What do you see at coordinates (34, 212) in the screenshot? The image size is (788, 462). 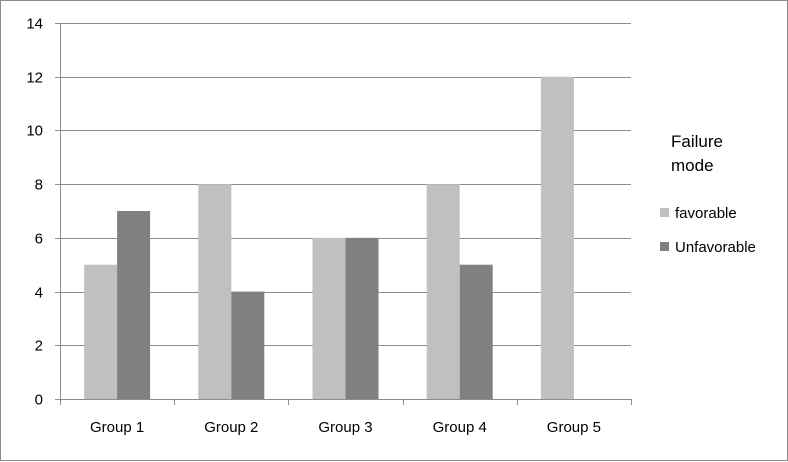 I see `y-axis-tick-labels: 0 2 4 6 8 10 12 14` at bounding box center [34, 212].